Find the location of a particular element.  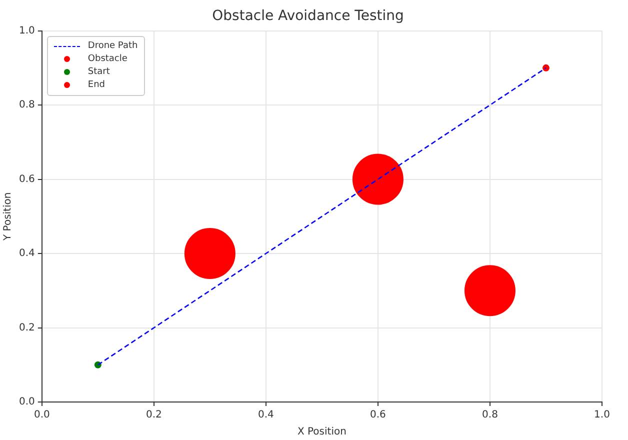

y-tick-label: 0.0 is located at coordinates (26, 402).